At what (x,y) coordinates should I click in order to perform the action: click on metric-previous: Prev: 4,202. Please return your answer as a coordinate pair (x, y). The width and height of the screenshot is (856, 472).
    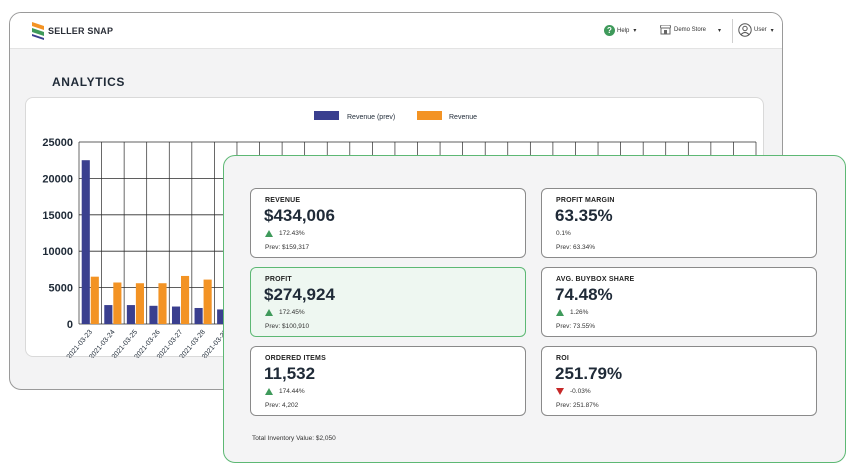
    Looking at the image, I should click on (282, 405).